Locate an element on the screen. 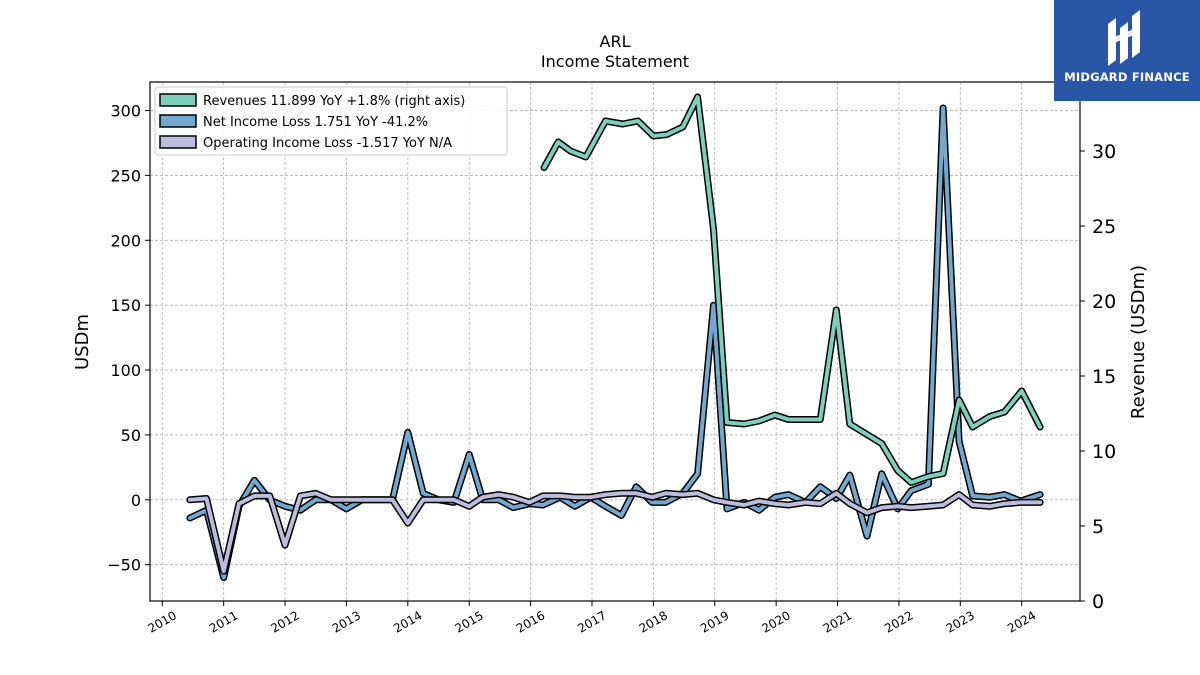  y-tick-label: 150 is located at coordinates (125, 305).